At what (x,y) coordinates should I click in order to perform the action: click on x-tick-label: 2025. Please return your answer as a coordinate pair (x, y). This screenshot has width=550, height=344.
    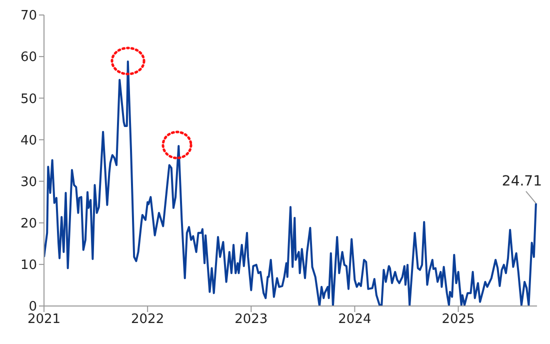
    Looking at the image, I should click on (458, 320).